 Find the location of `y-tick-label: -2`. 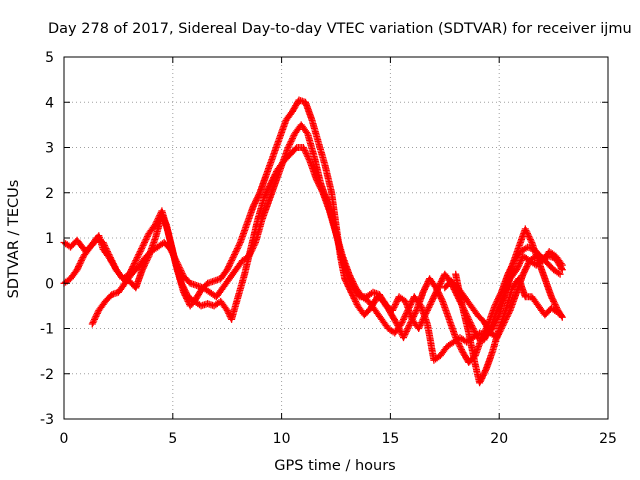

y-tick-label: -2 is located at coordinates (47, 375).